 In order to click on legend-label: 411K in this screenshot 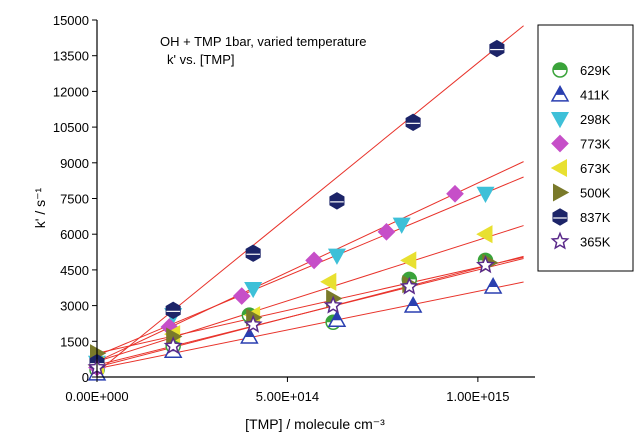, I will do `click(595, 95)`.